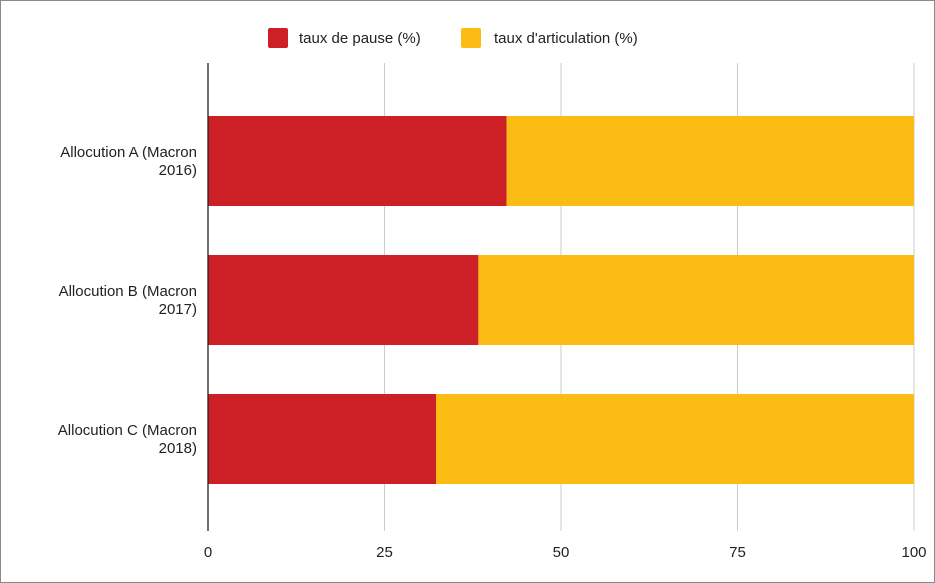 The image size is (935, 583). I want to click on category-label-line: 2017), so click(178, 309).